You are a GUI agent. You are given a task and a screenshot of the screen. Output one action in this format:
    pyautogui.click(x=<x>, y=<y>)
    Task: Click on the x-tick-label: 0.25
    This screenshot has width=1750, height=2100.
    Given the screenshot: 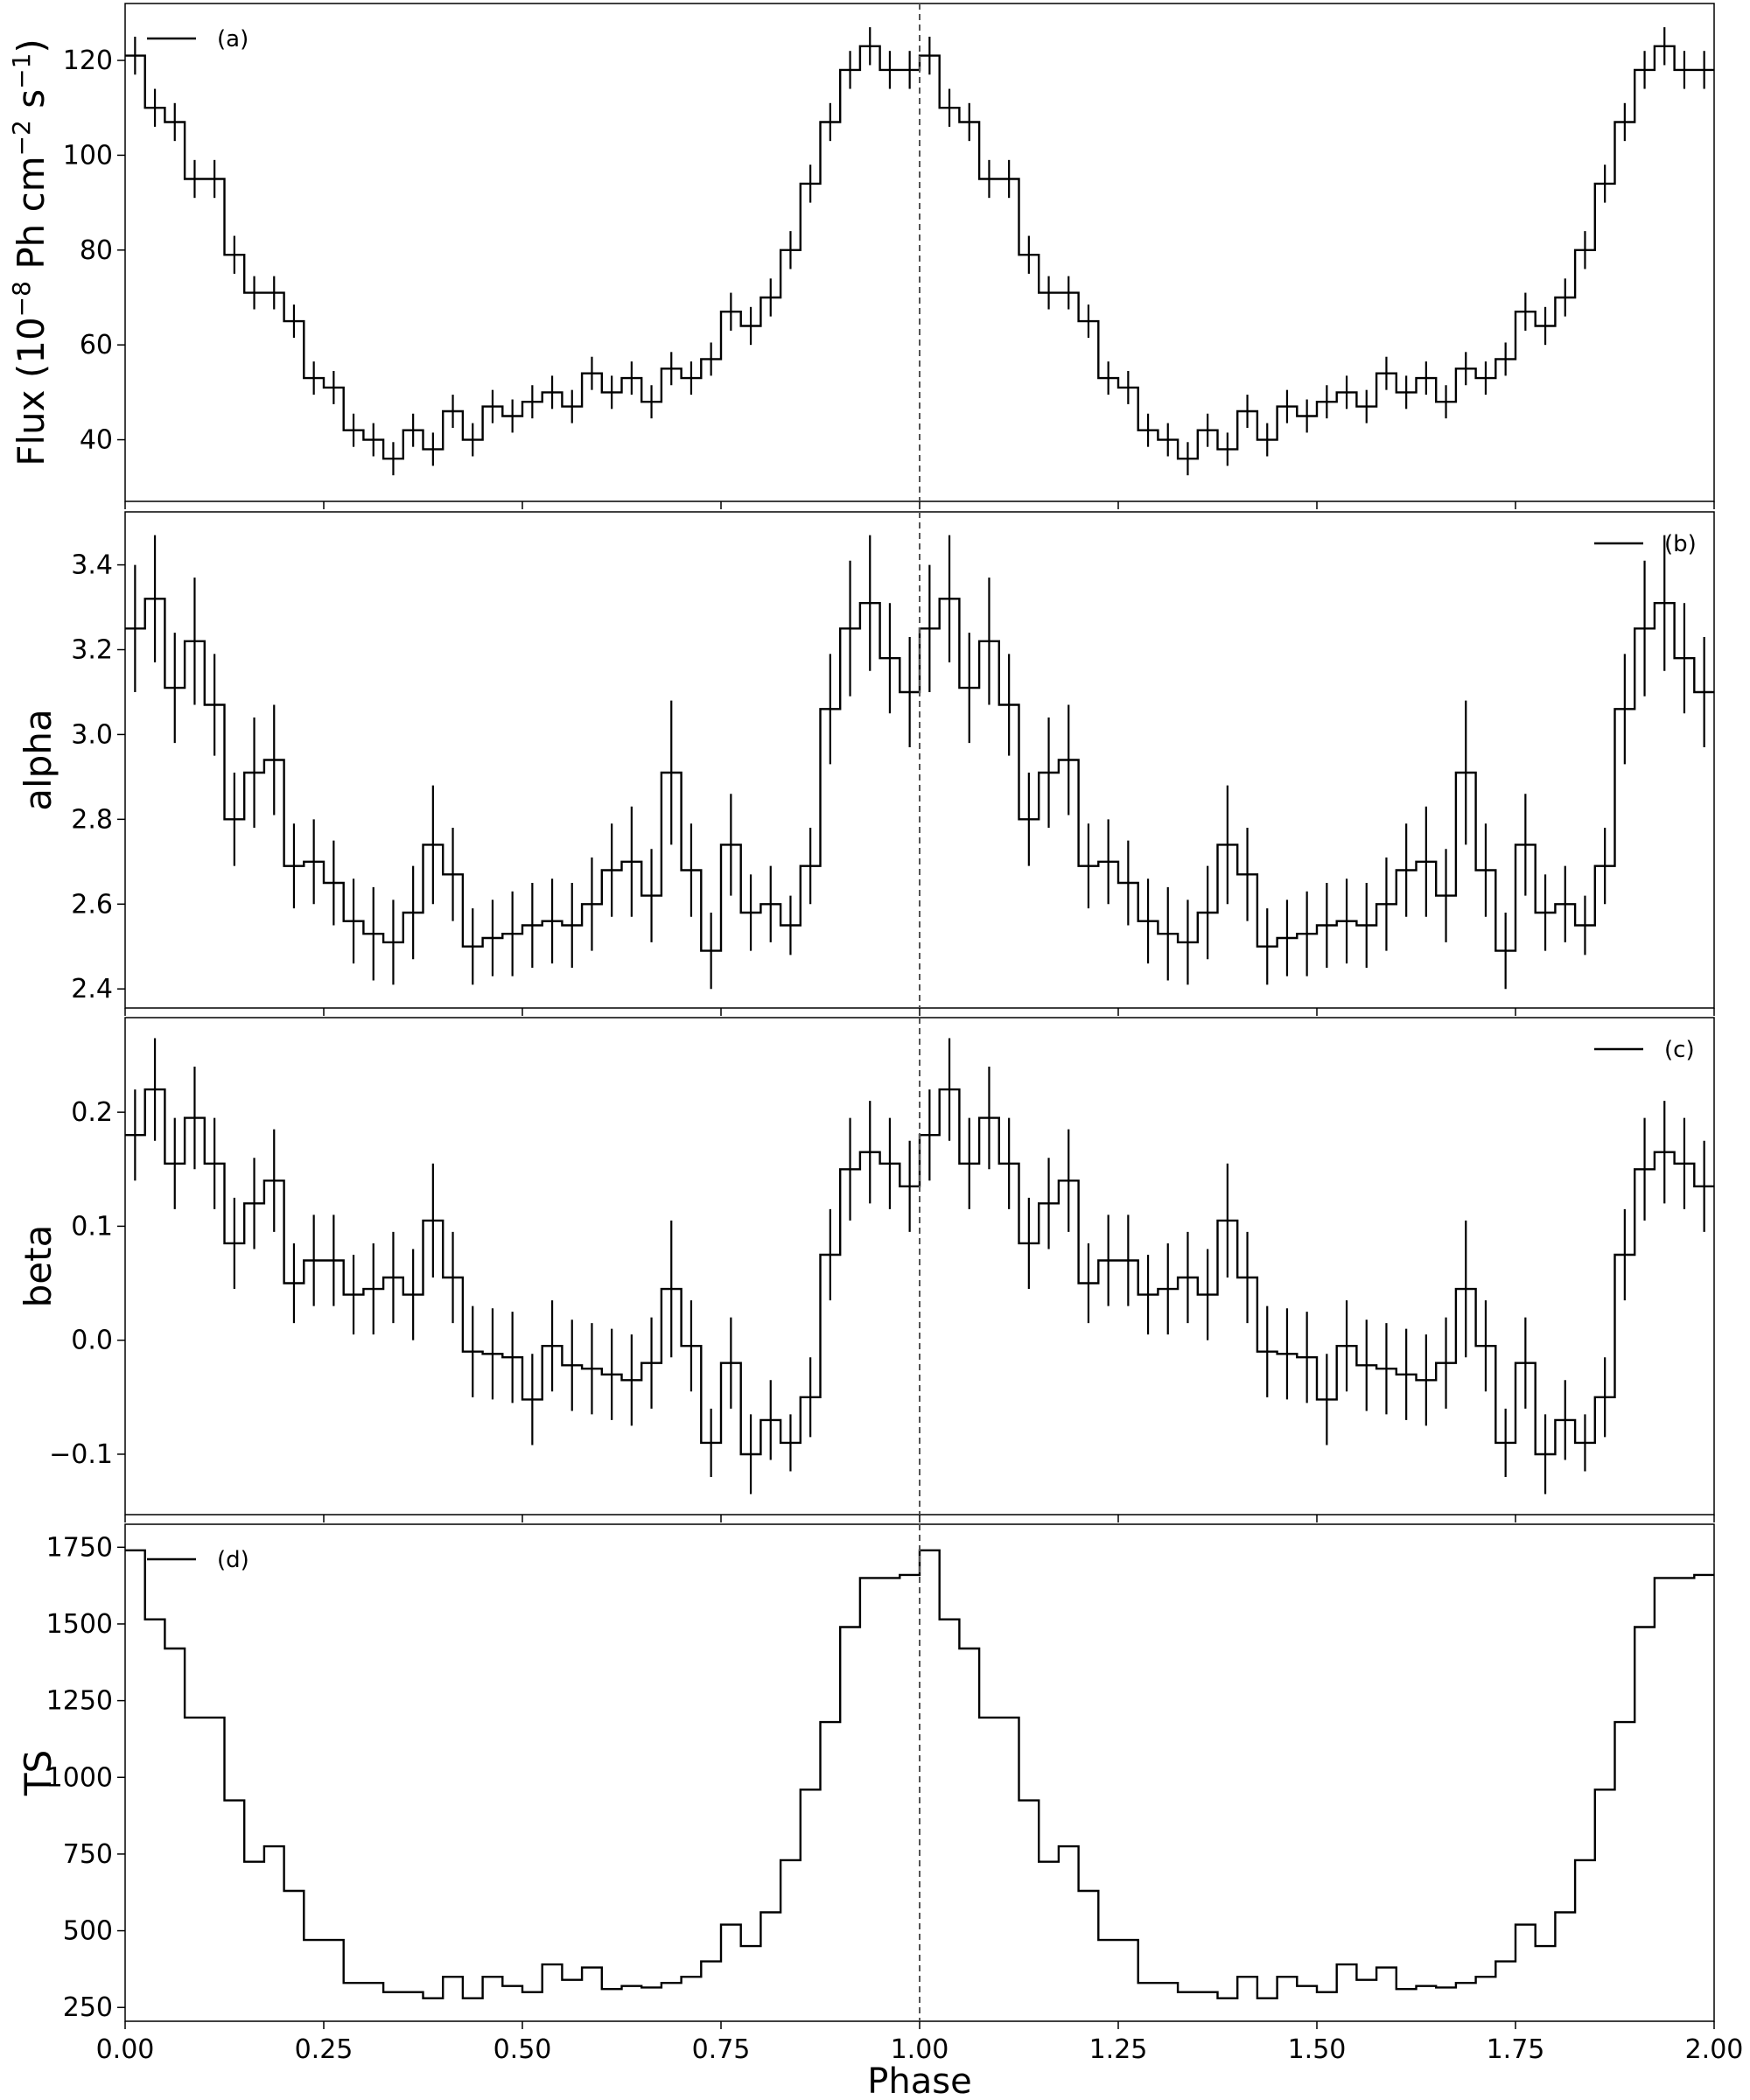 What is the action you would take?
    pyautogui.click(x=324, y=2049)
    